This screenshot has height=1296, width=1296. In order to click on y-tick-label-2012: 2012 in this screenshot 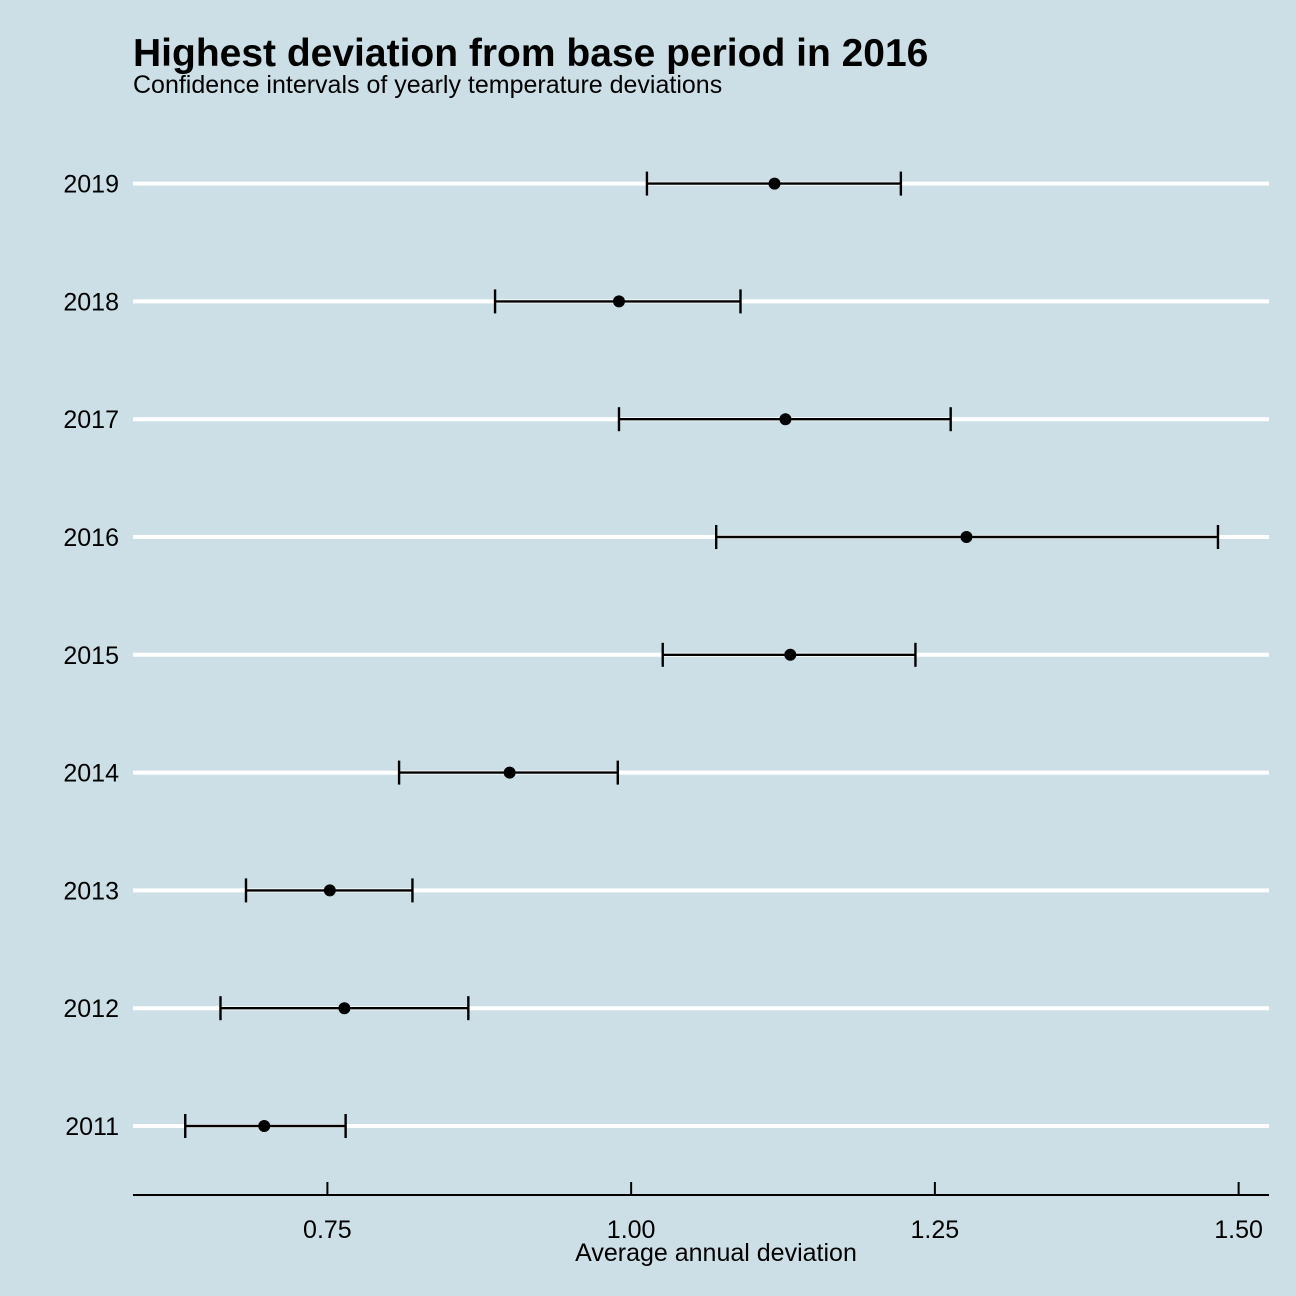, I will do `click(91, 1009)`.